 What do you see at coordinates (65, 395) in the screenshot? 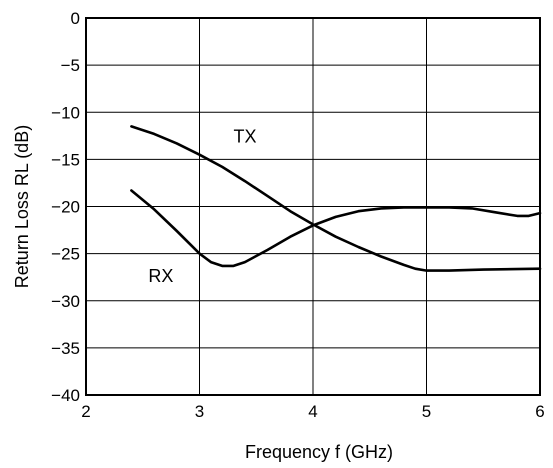
I see `y-tick-label: −40` at bounding box center [65, 395].